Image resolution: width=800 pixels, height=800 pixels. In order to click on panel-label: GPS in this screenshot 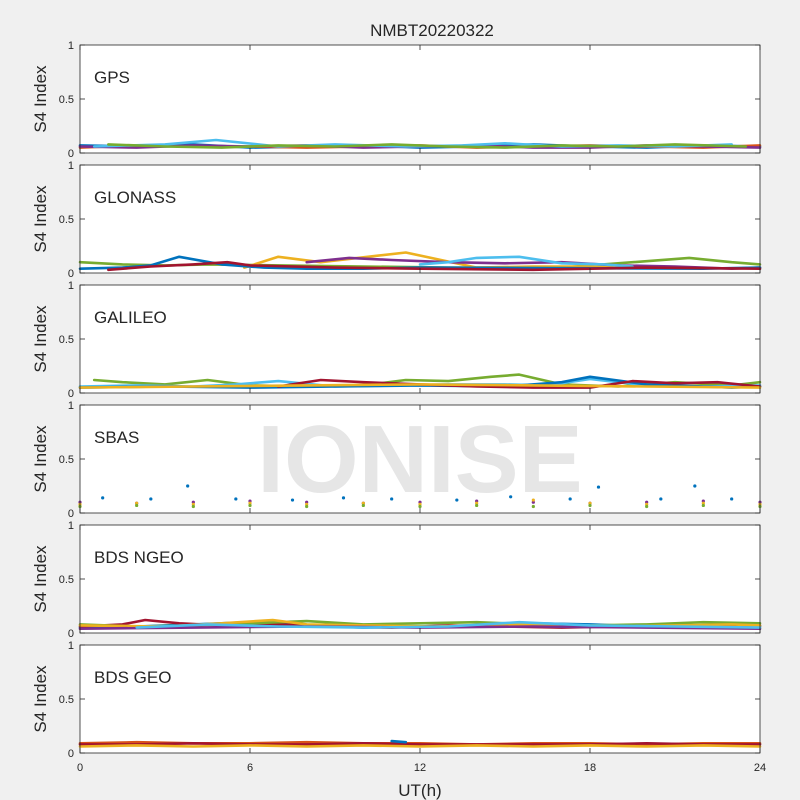, I will do `click(112, 77)`.